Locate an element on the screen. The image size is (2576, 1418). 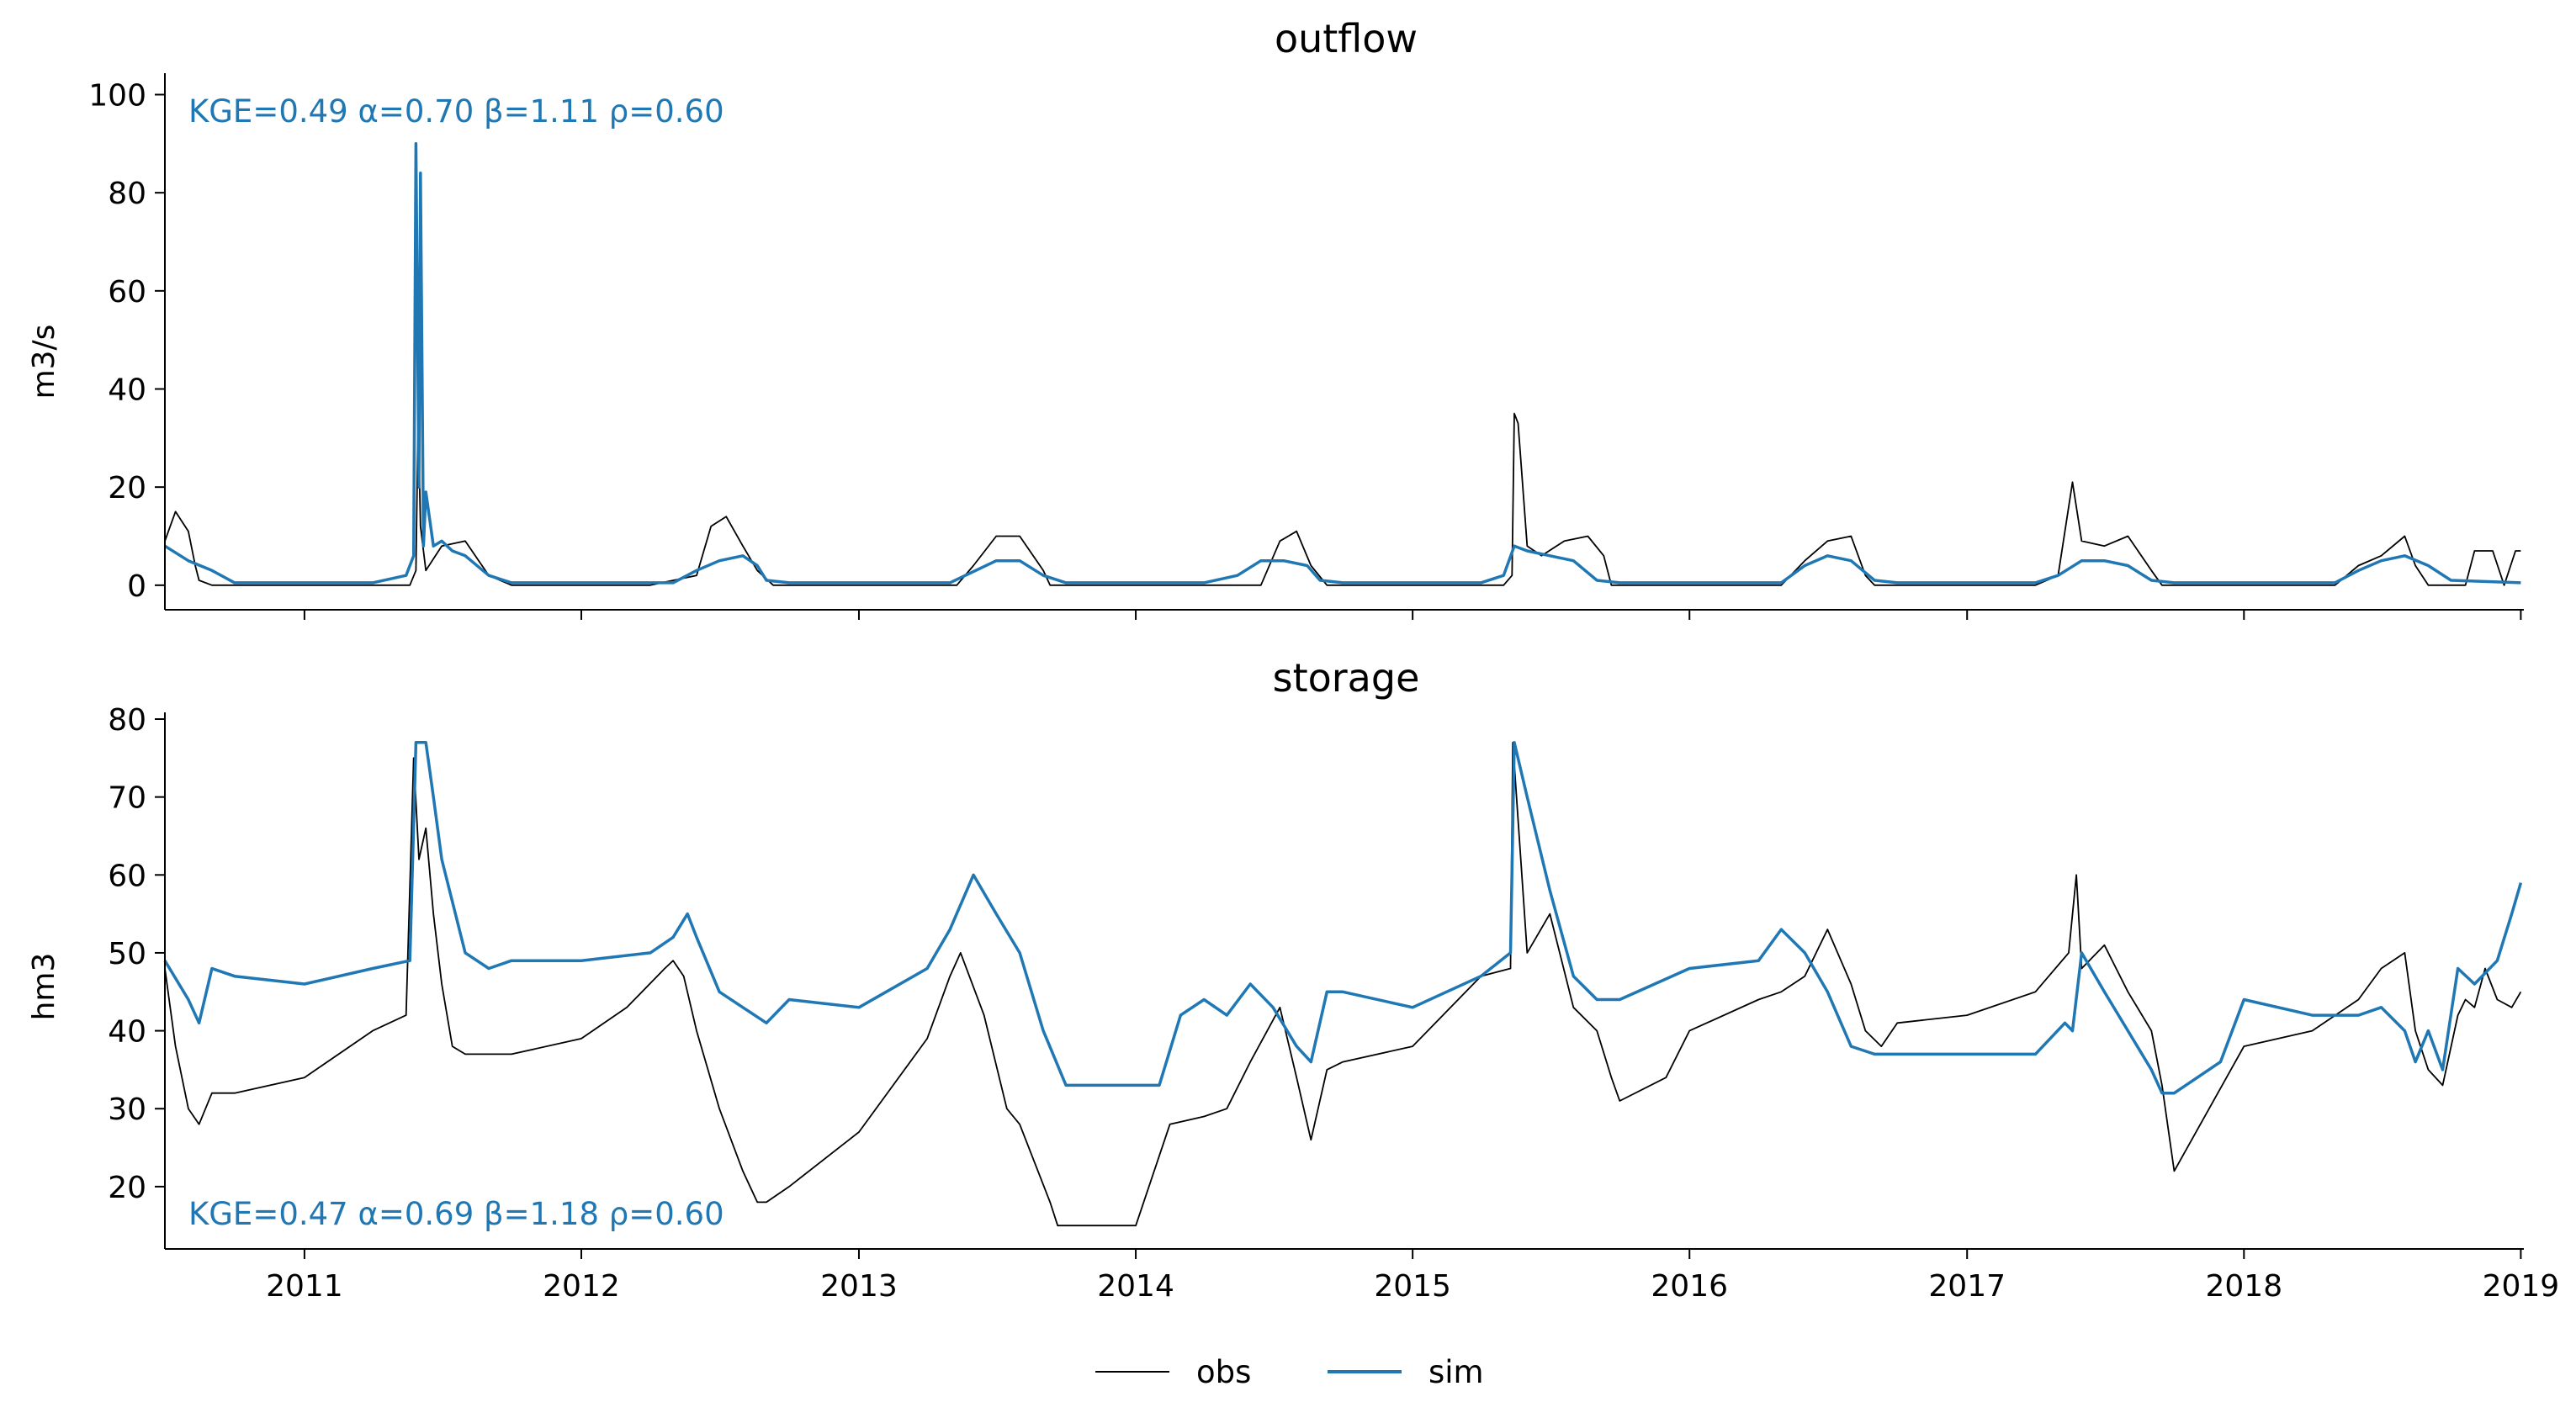
storage-y-tick-label: 40 is located at coordinates (127, 1032).